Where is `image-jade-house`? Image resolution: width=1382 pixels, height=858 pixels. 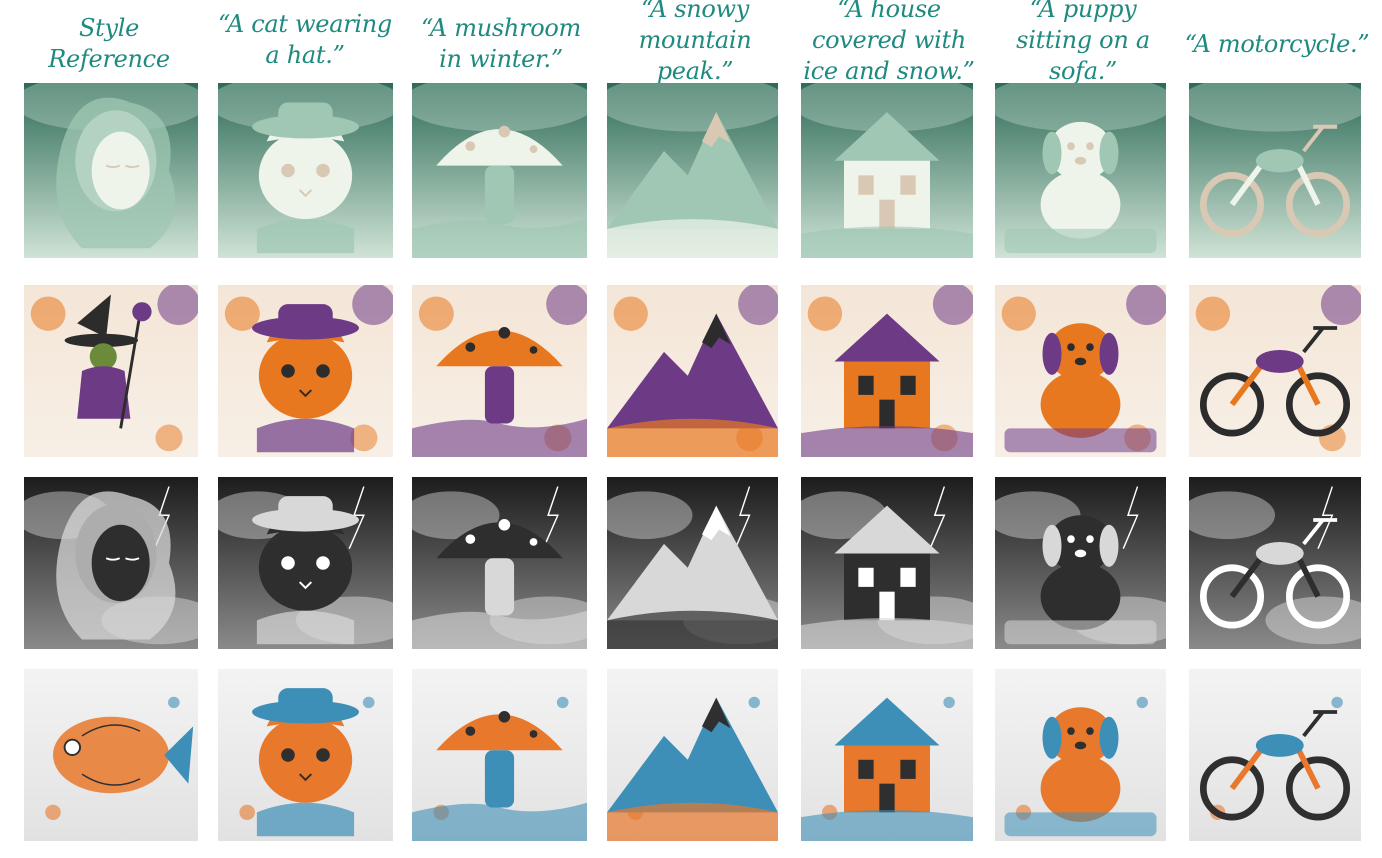 image-jade-house is located at coordinates (887, 170).